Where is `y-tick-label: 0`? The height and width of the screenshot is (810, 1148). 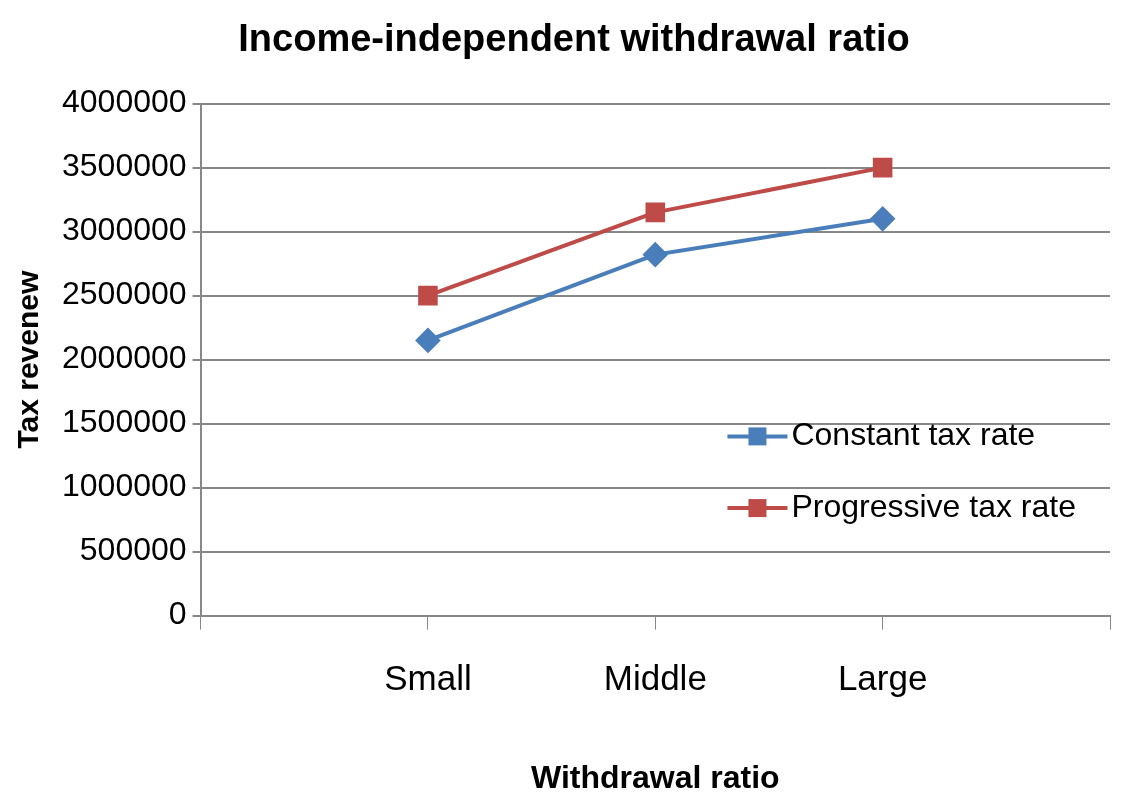 y-tick-label: 0 is located at coordinates (177, 613).